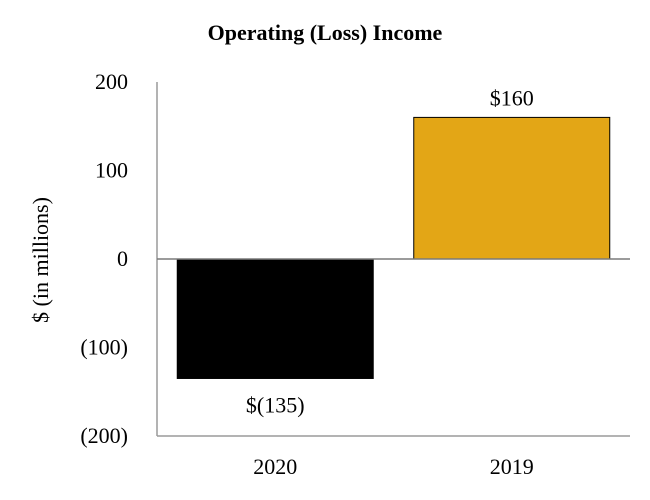  I want to click on y-axis-label: $ (in millions), so click(40, 260).